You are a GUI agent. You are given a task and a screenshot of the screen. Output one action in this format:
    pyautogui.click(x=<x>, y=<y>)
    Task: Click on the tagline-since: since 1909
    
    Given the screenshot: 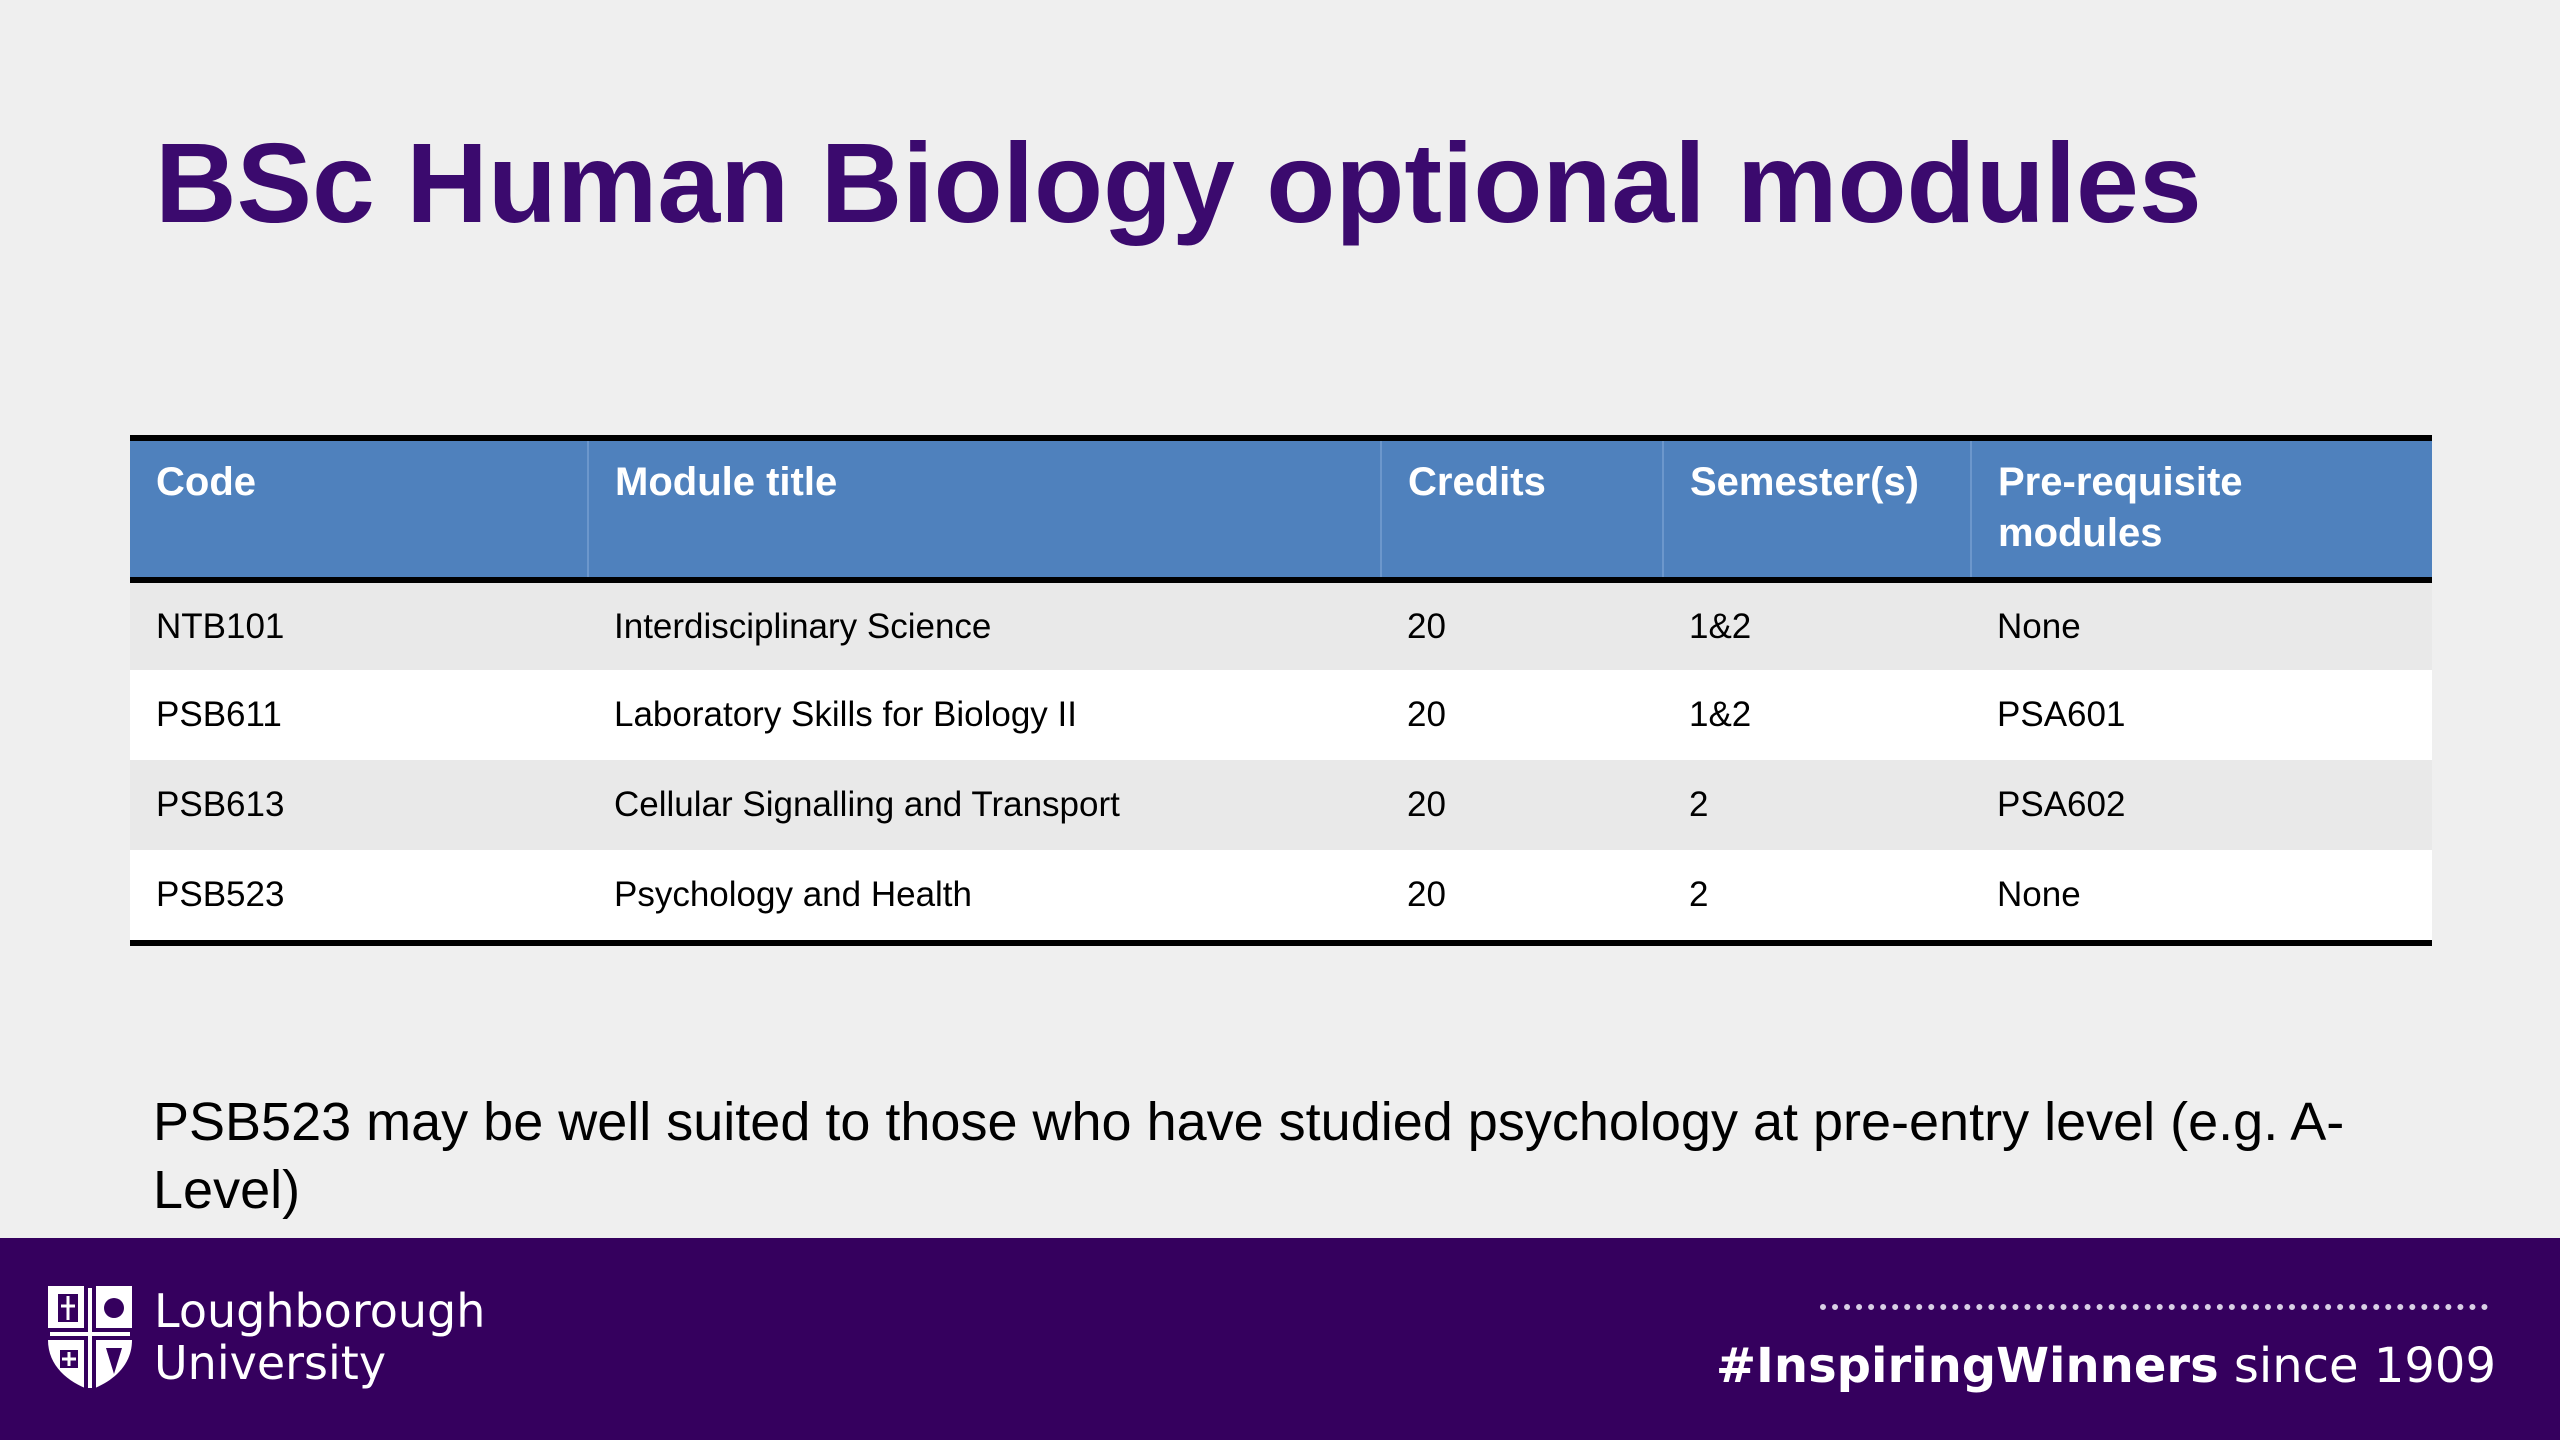 What is the action you would take?
    pyautogui.click(x=2357, y=1366)
    